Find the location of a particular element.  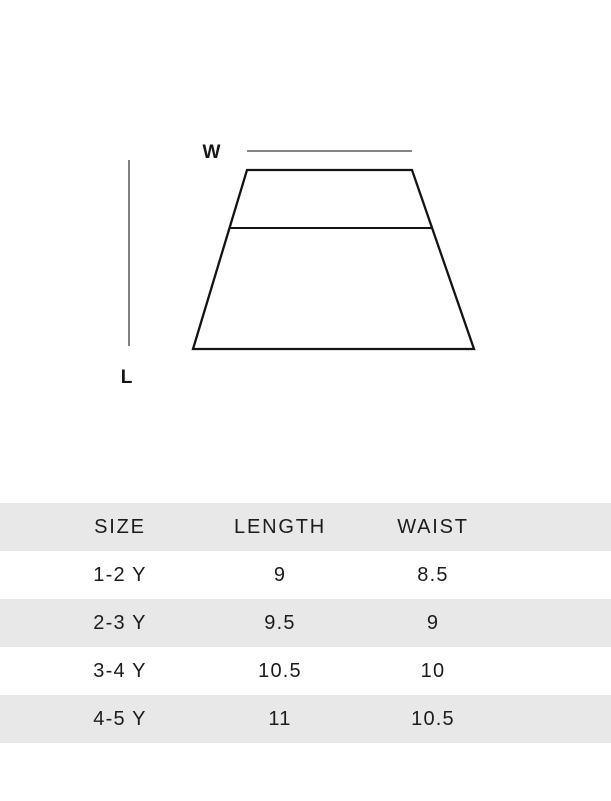

length-cell: 9 is located at coordinates (280, 574).